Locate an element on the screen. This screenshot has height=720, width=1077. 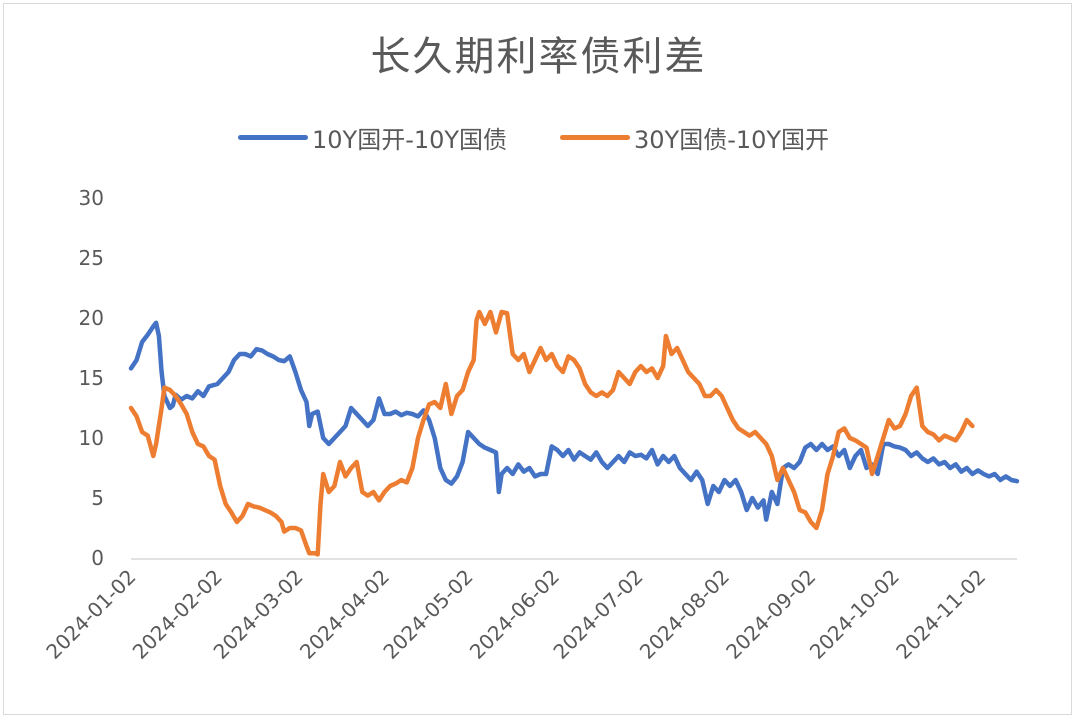
legend-item-series-2: 30Y国债-10Y国开 is located at coordinates (694, 137).